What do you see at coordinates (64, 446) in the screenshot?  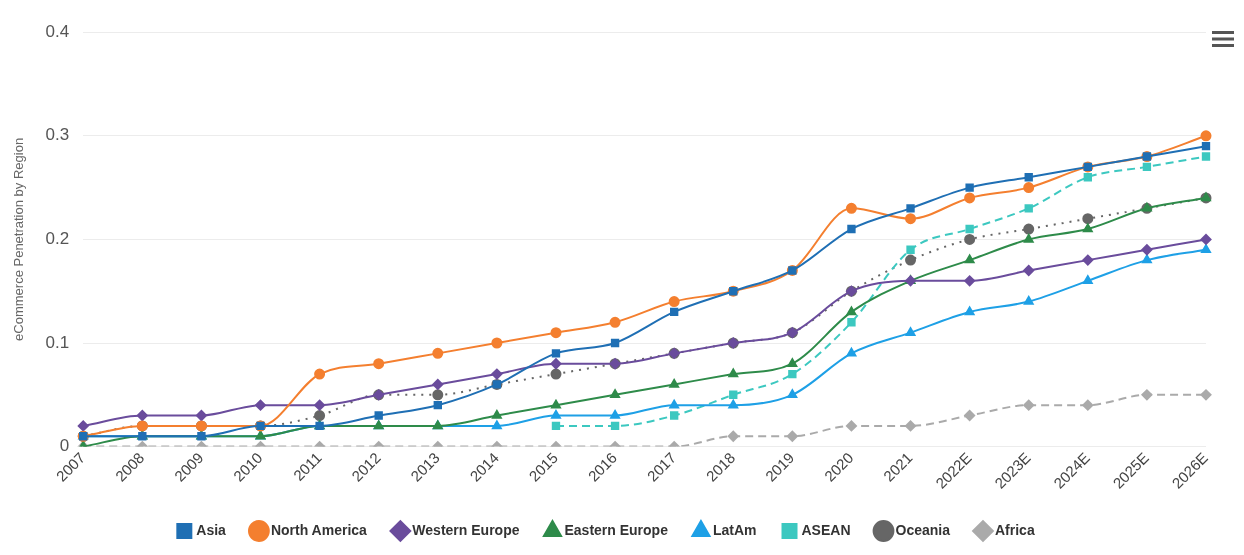 I see `y-tick-label: 0` at bounding box center [64, 446].